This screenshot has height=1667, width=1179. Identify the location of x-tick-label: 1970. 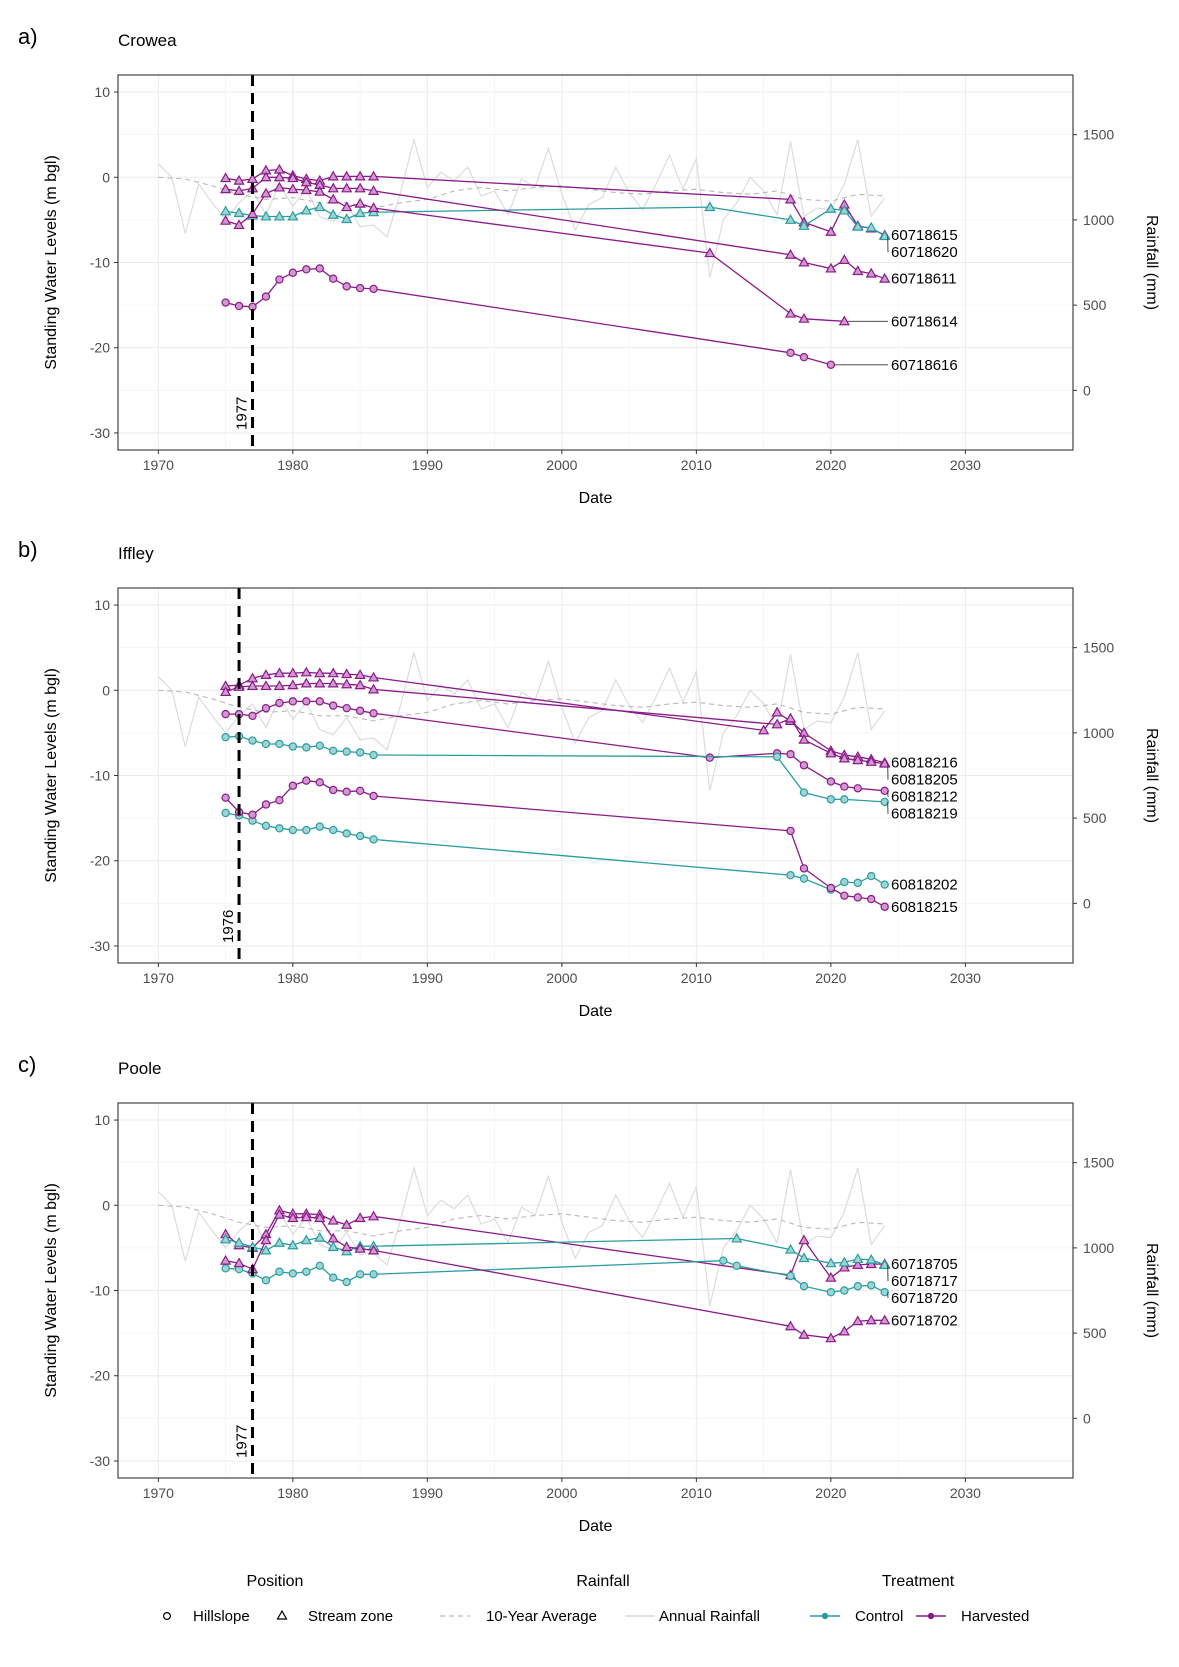
(158, 978).